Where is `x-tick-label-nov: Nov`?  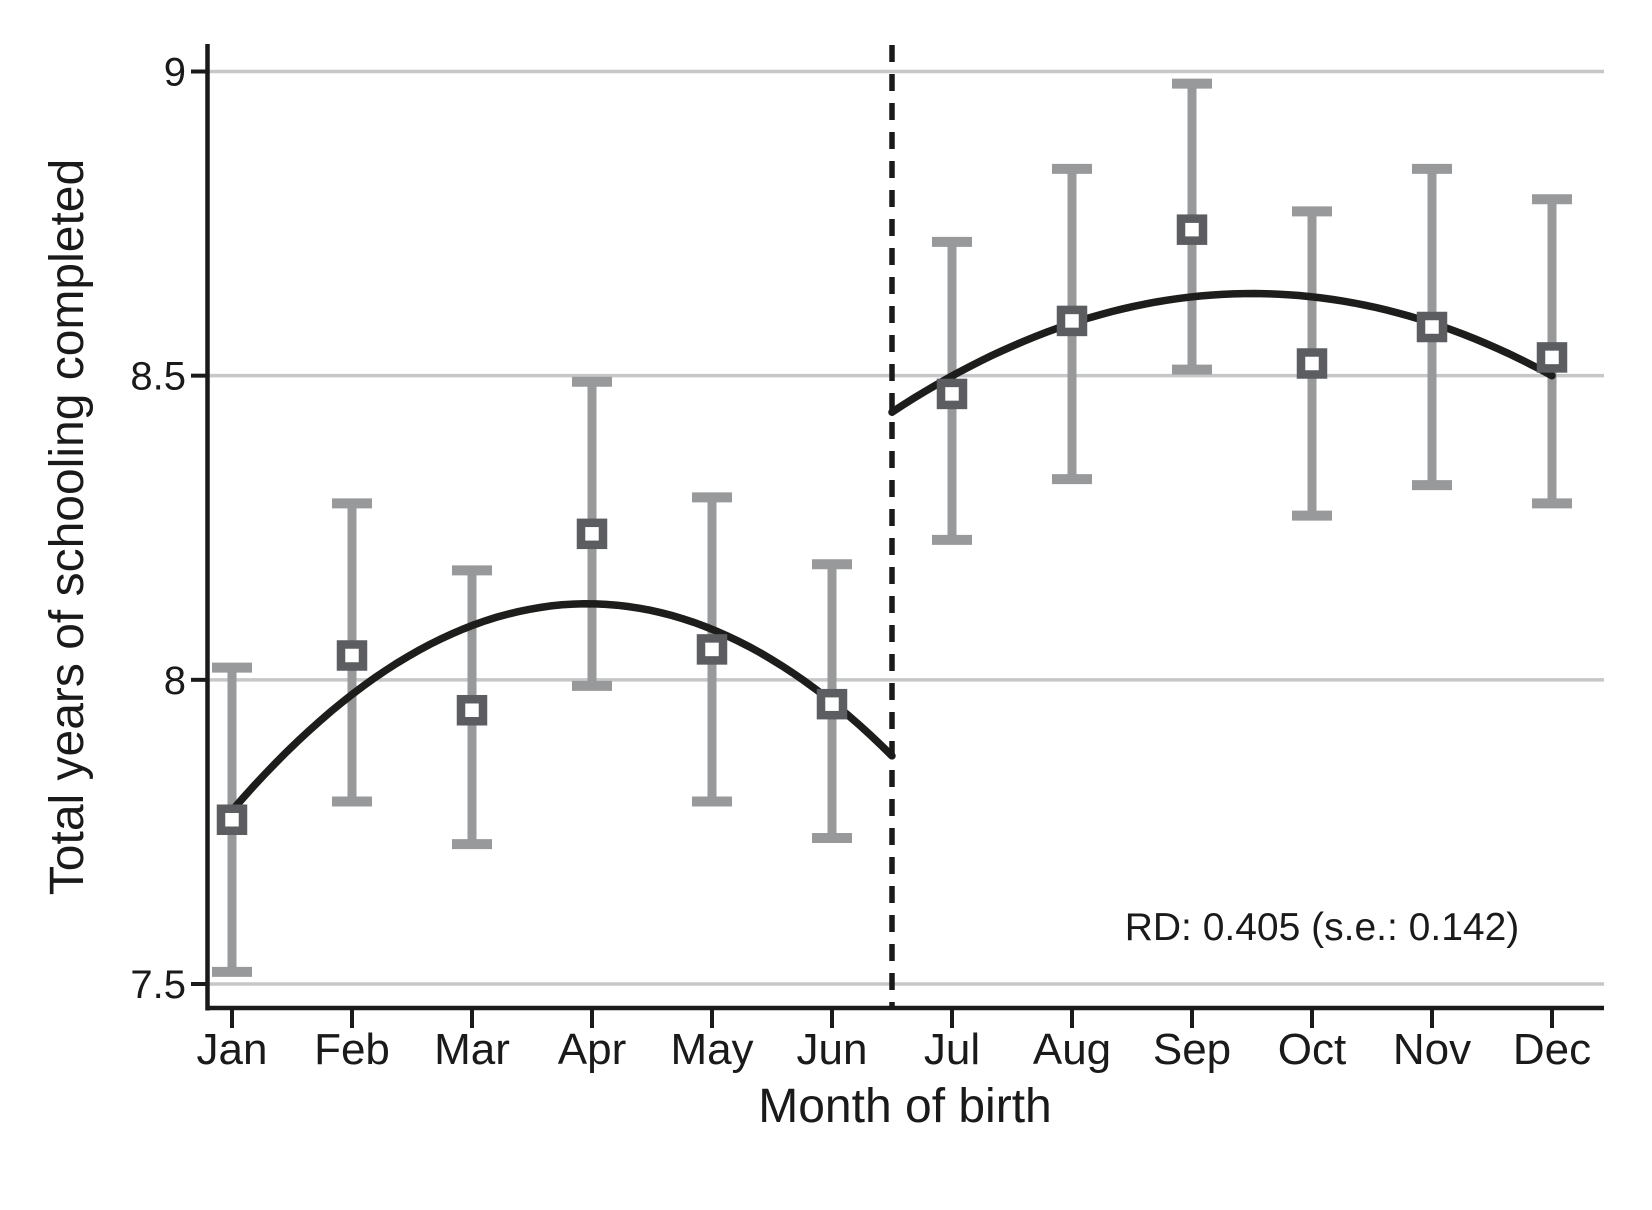 x-tick-label-nov: Nov is located at coordinates (1432, 1049).